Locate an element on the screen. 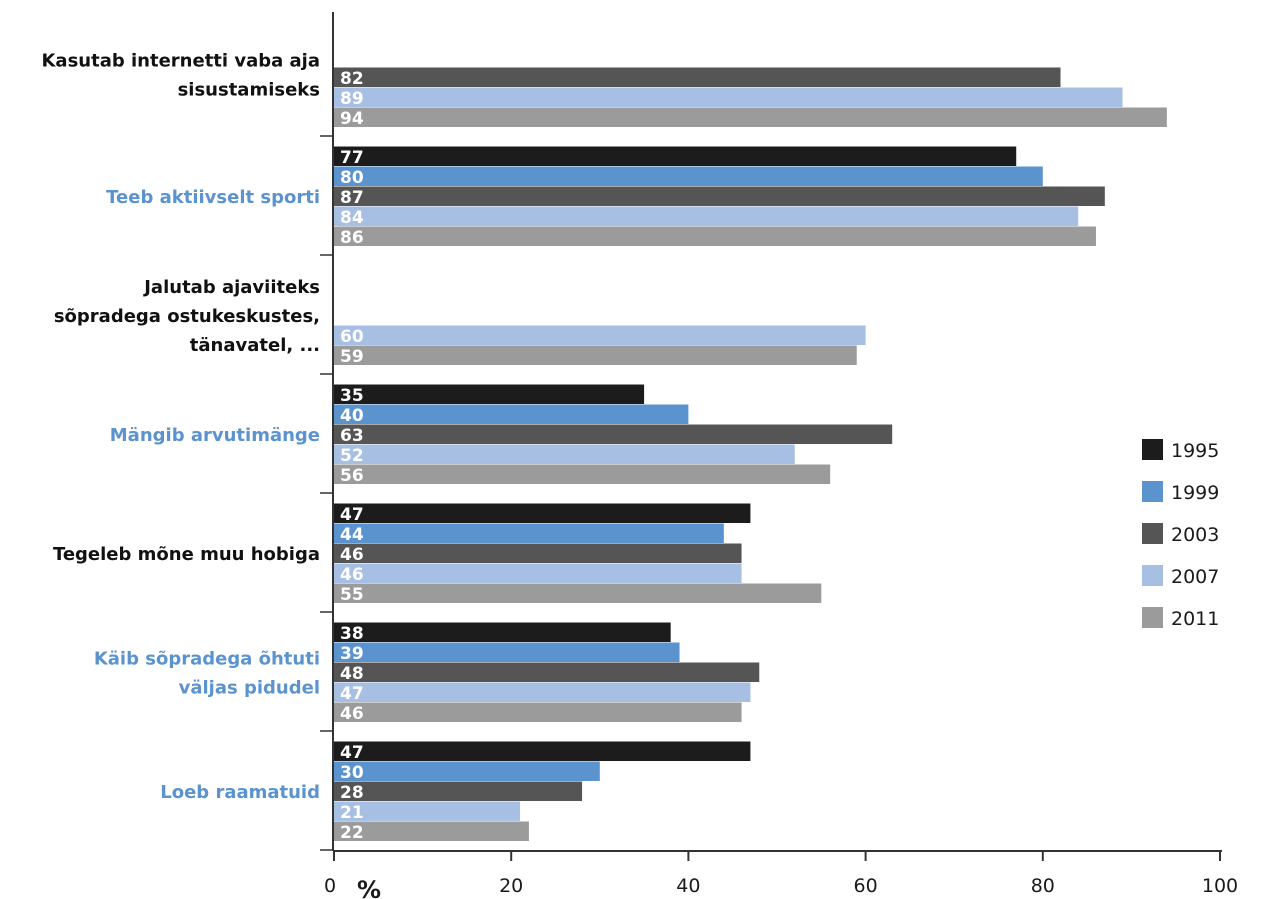 The height and width of the screenshot is (899, 1272). x-tick-label: 60 is located at coordinates (866, 886).